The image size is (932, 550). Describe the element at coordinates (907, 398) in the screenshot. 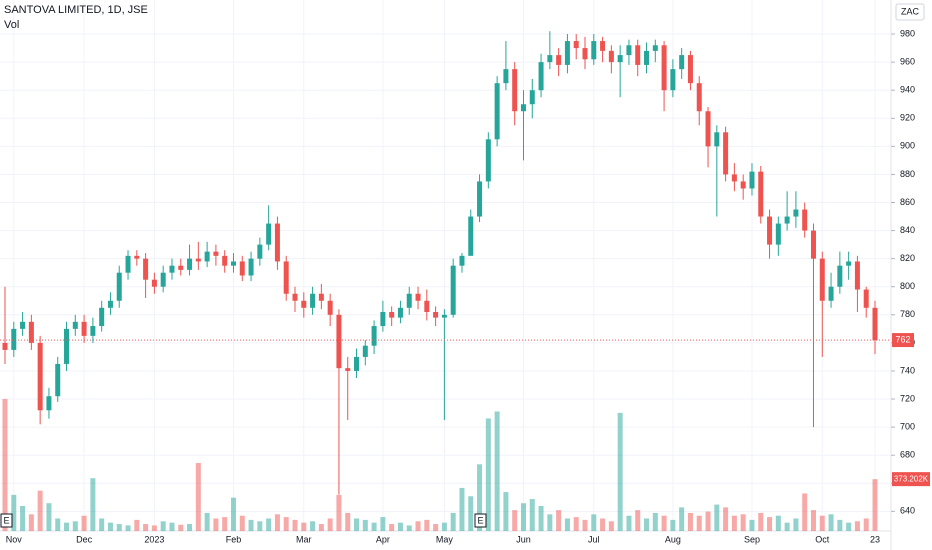

I see `y-tick-label: 720` at that location.